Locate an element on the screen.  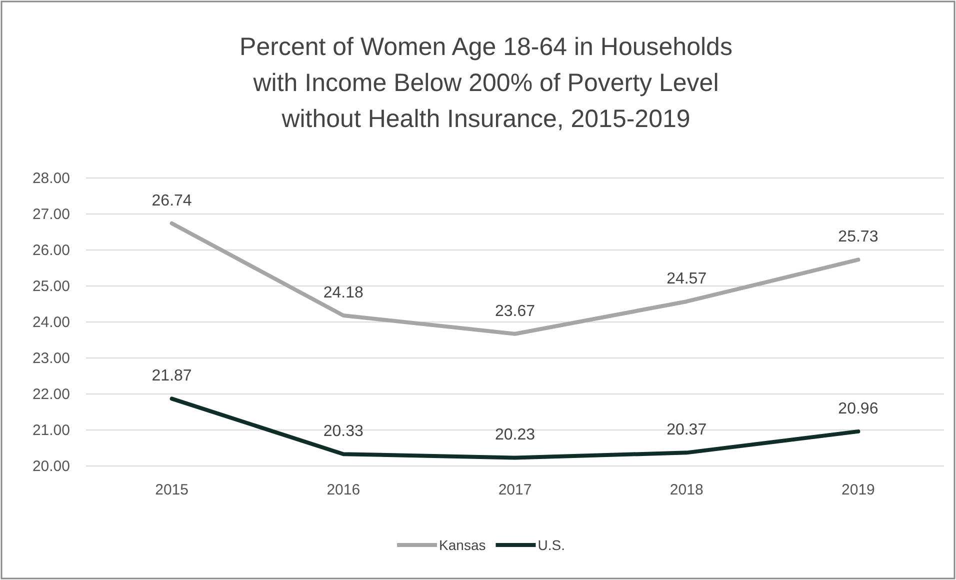
x-tick-label: 2015 is located at coordinates (171, 490).